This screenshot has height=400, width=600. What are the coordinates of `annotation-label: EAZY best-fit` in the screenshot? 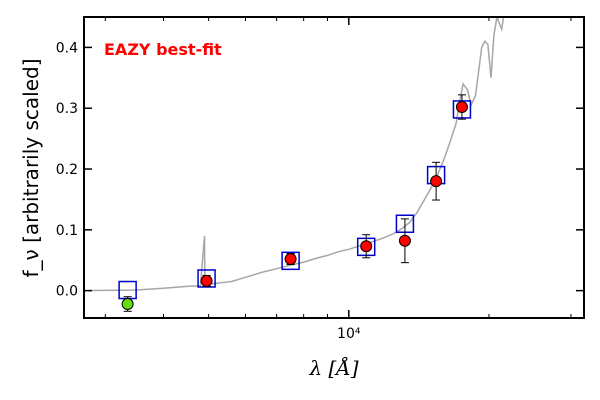 It's located at (163, 49).